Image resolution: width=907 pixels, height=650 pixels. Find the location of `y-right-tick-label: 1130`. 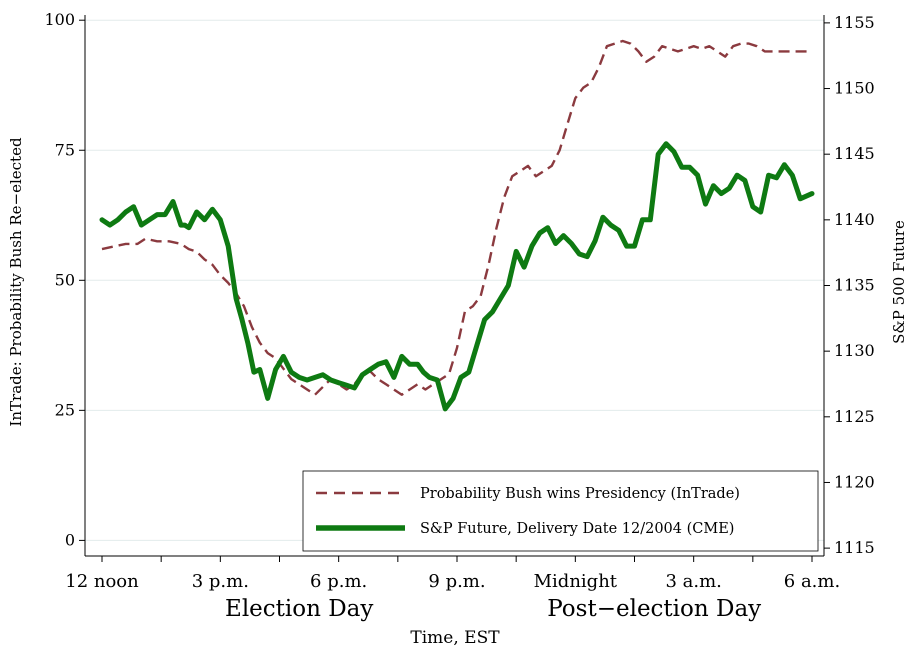

y-right-tick-label: 1130 is located at coordinates (854, 350).